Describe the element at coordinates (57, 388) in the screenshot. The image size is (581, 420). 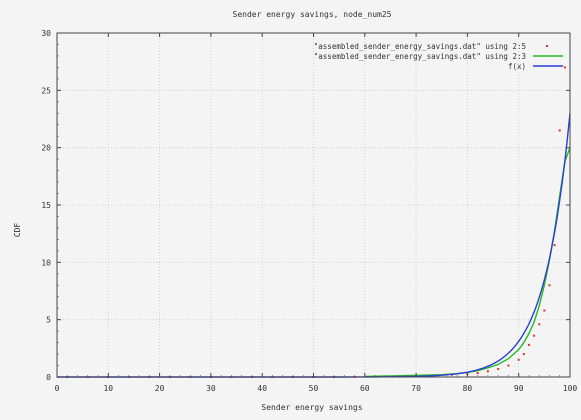
I see `x-tick-label: 0` at that location.